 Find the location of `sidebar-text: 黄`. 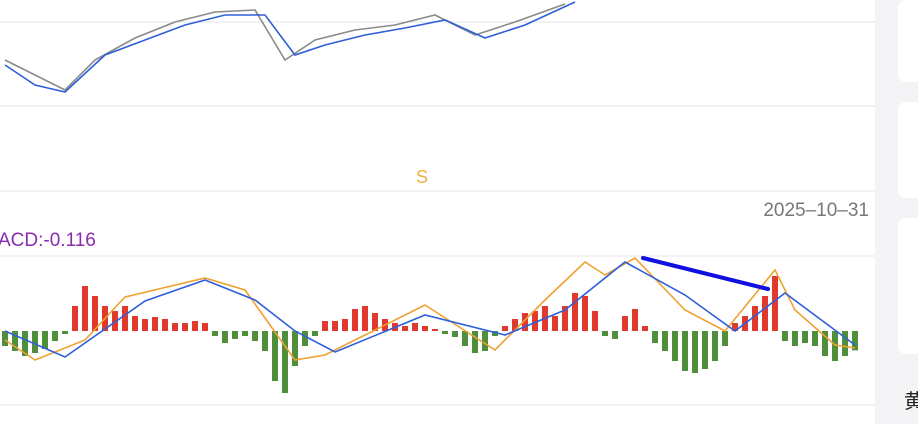

sidebar-text: 黄 is located at coordinates (911, 401).